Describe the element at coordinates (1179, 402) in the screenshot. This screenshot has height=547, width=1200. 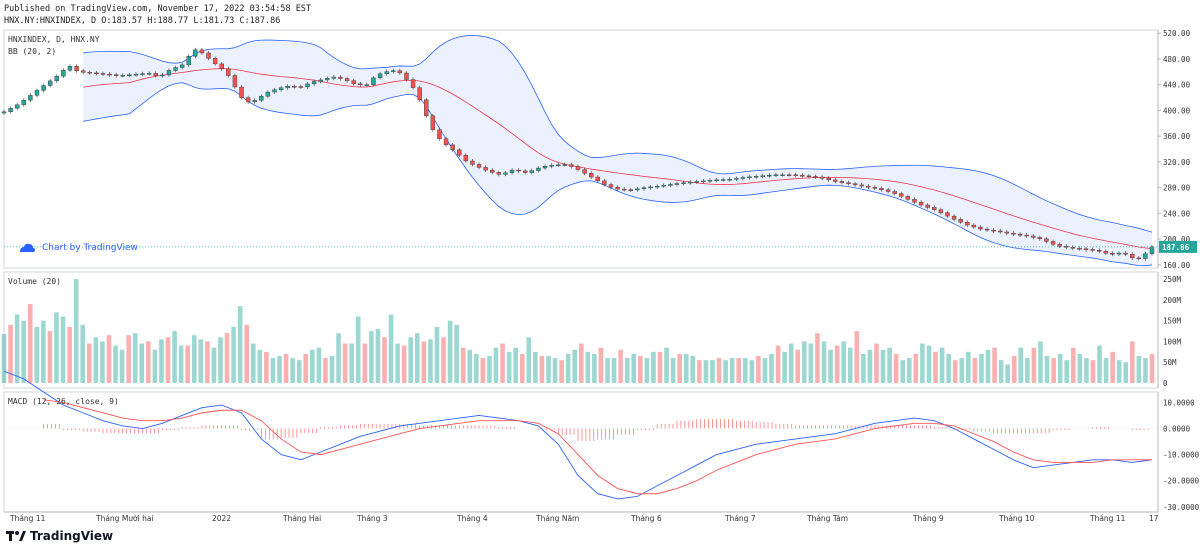
I see `macd-tick-label: 10.0000` at that location.